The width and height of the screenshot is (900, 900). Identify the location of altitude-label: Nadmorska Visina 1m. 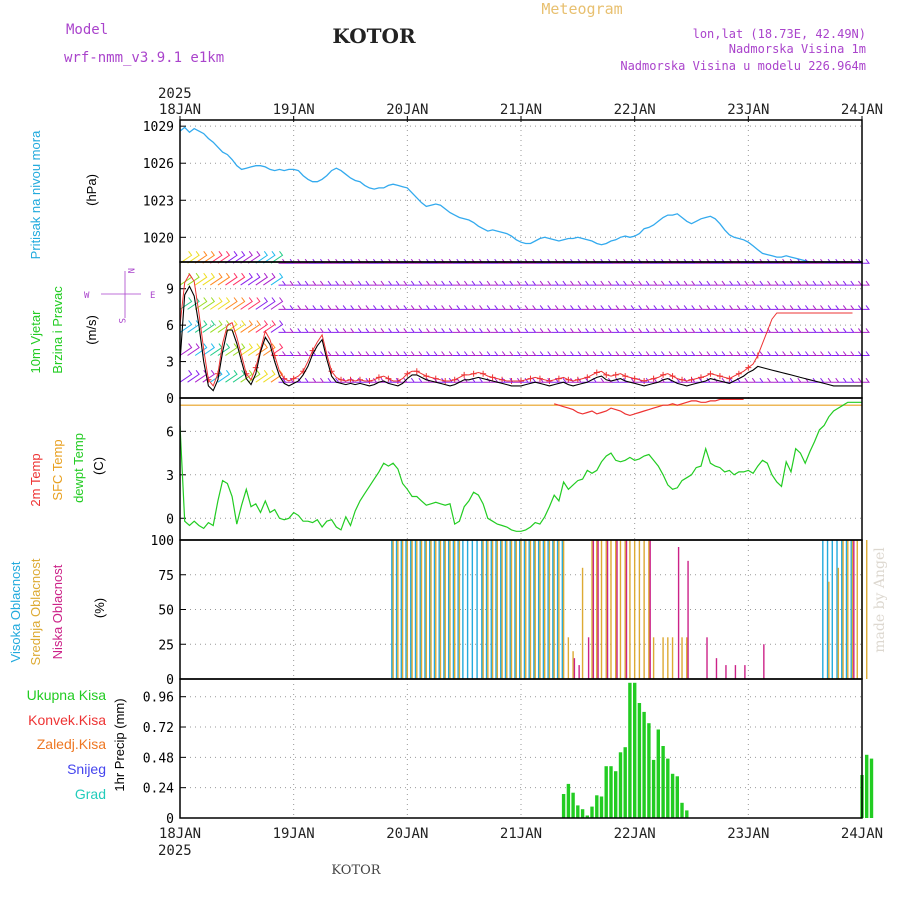
(797, 49).